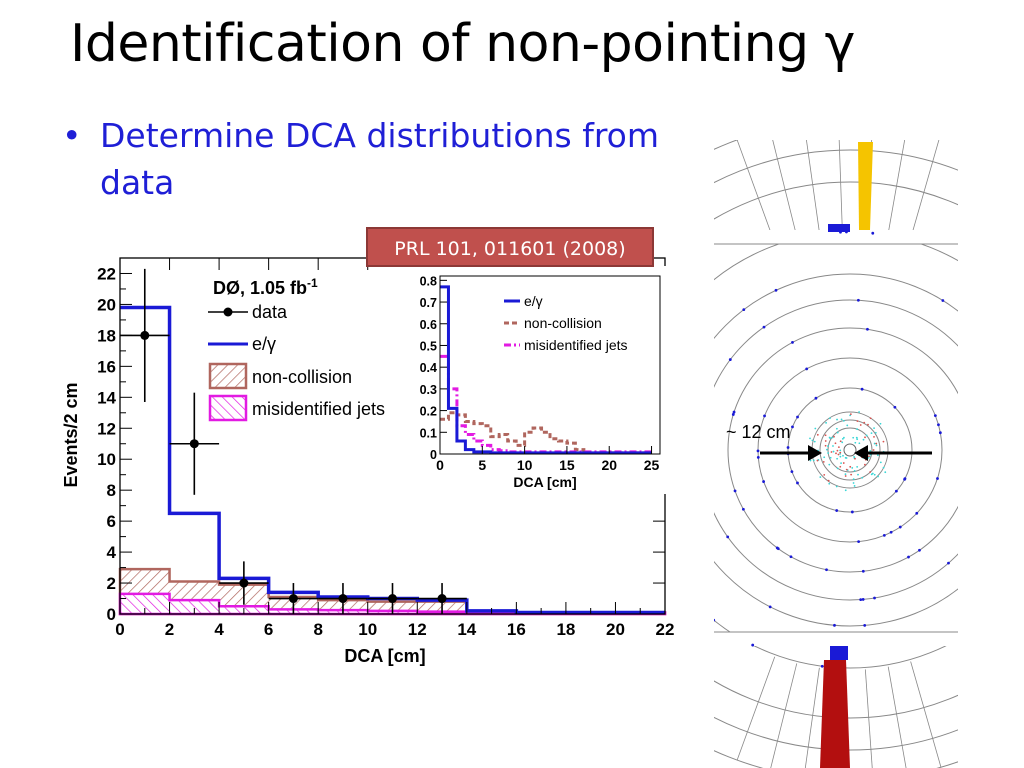  I want to click on legend-swatch, so click(228, 408).